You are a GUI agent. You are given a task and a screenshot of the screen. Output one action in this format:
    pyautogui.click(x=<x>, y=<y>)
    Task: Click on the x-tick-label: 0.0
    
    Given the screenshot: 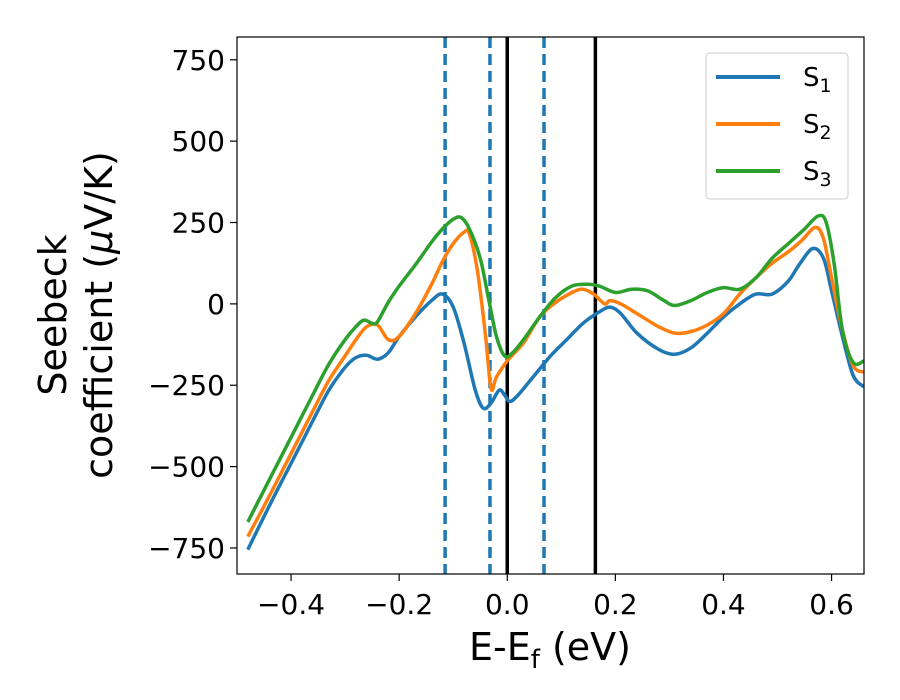 What is the action you would take?
    pyautogui.click(x=507, y=604)
    